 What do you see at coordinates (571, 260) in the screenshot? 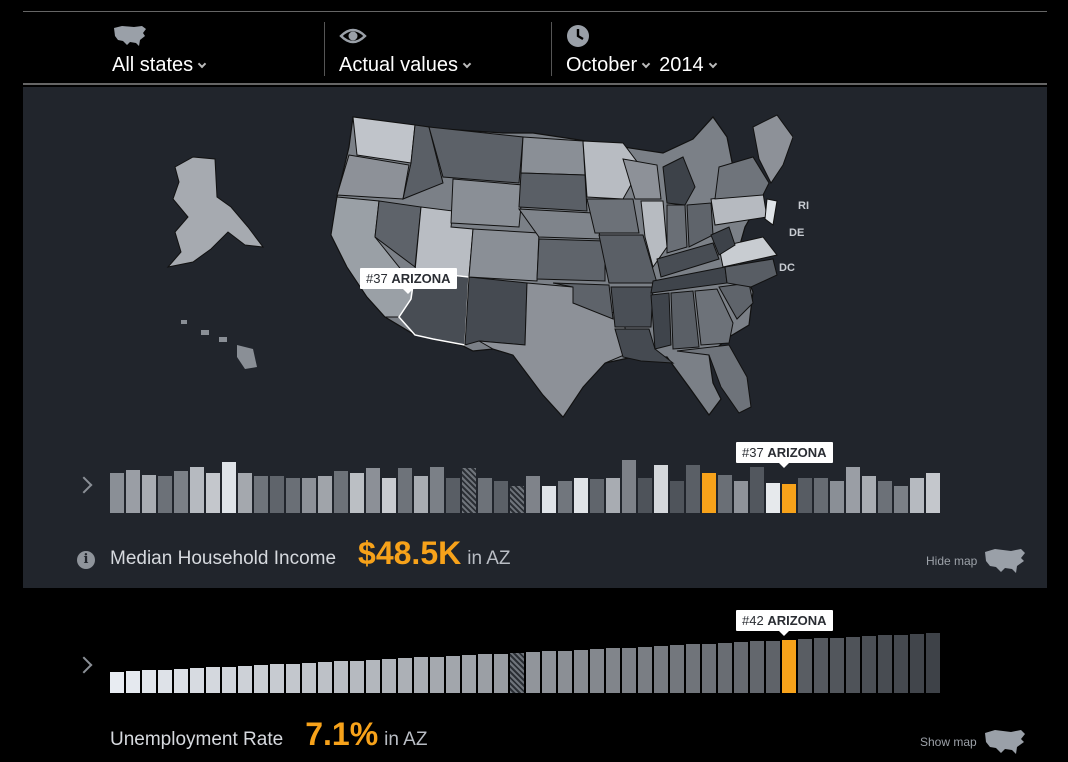
I see `state-kansas` at bounding box center [571, 260].